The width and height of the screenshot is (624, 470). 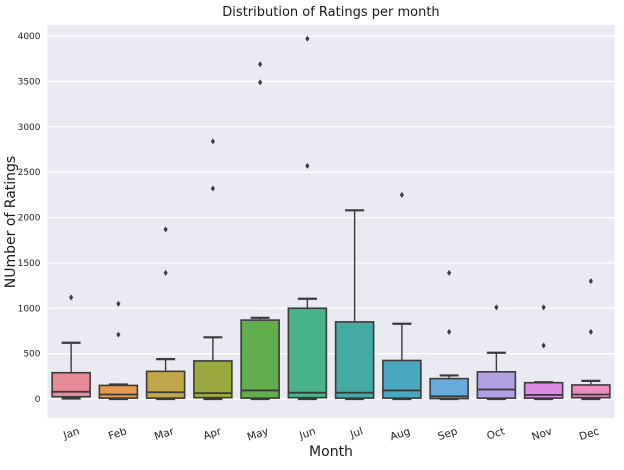 What do you see at coordinates (165, 313) in the screenshot?
I see `box-mar` at bounding box center [165, 313].